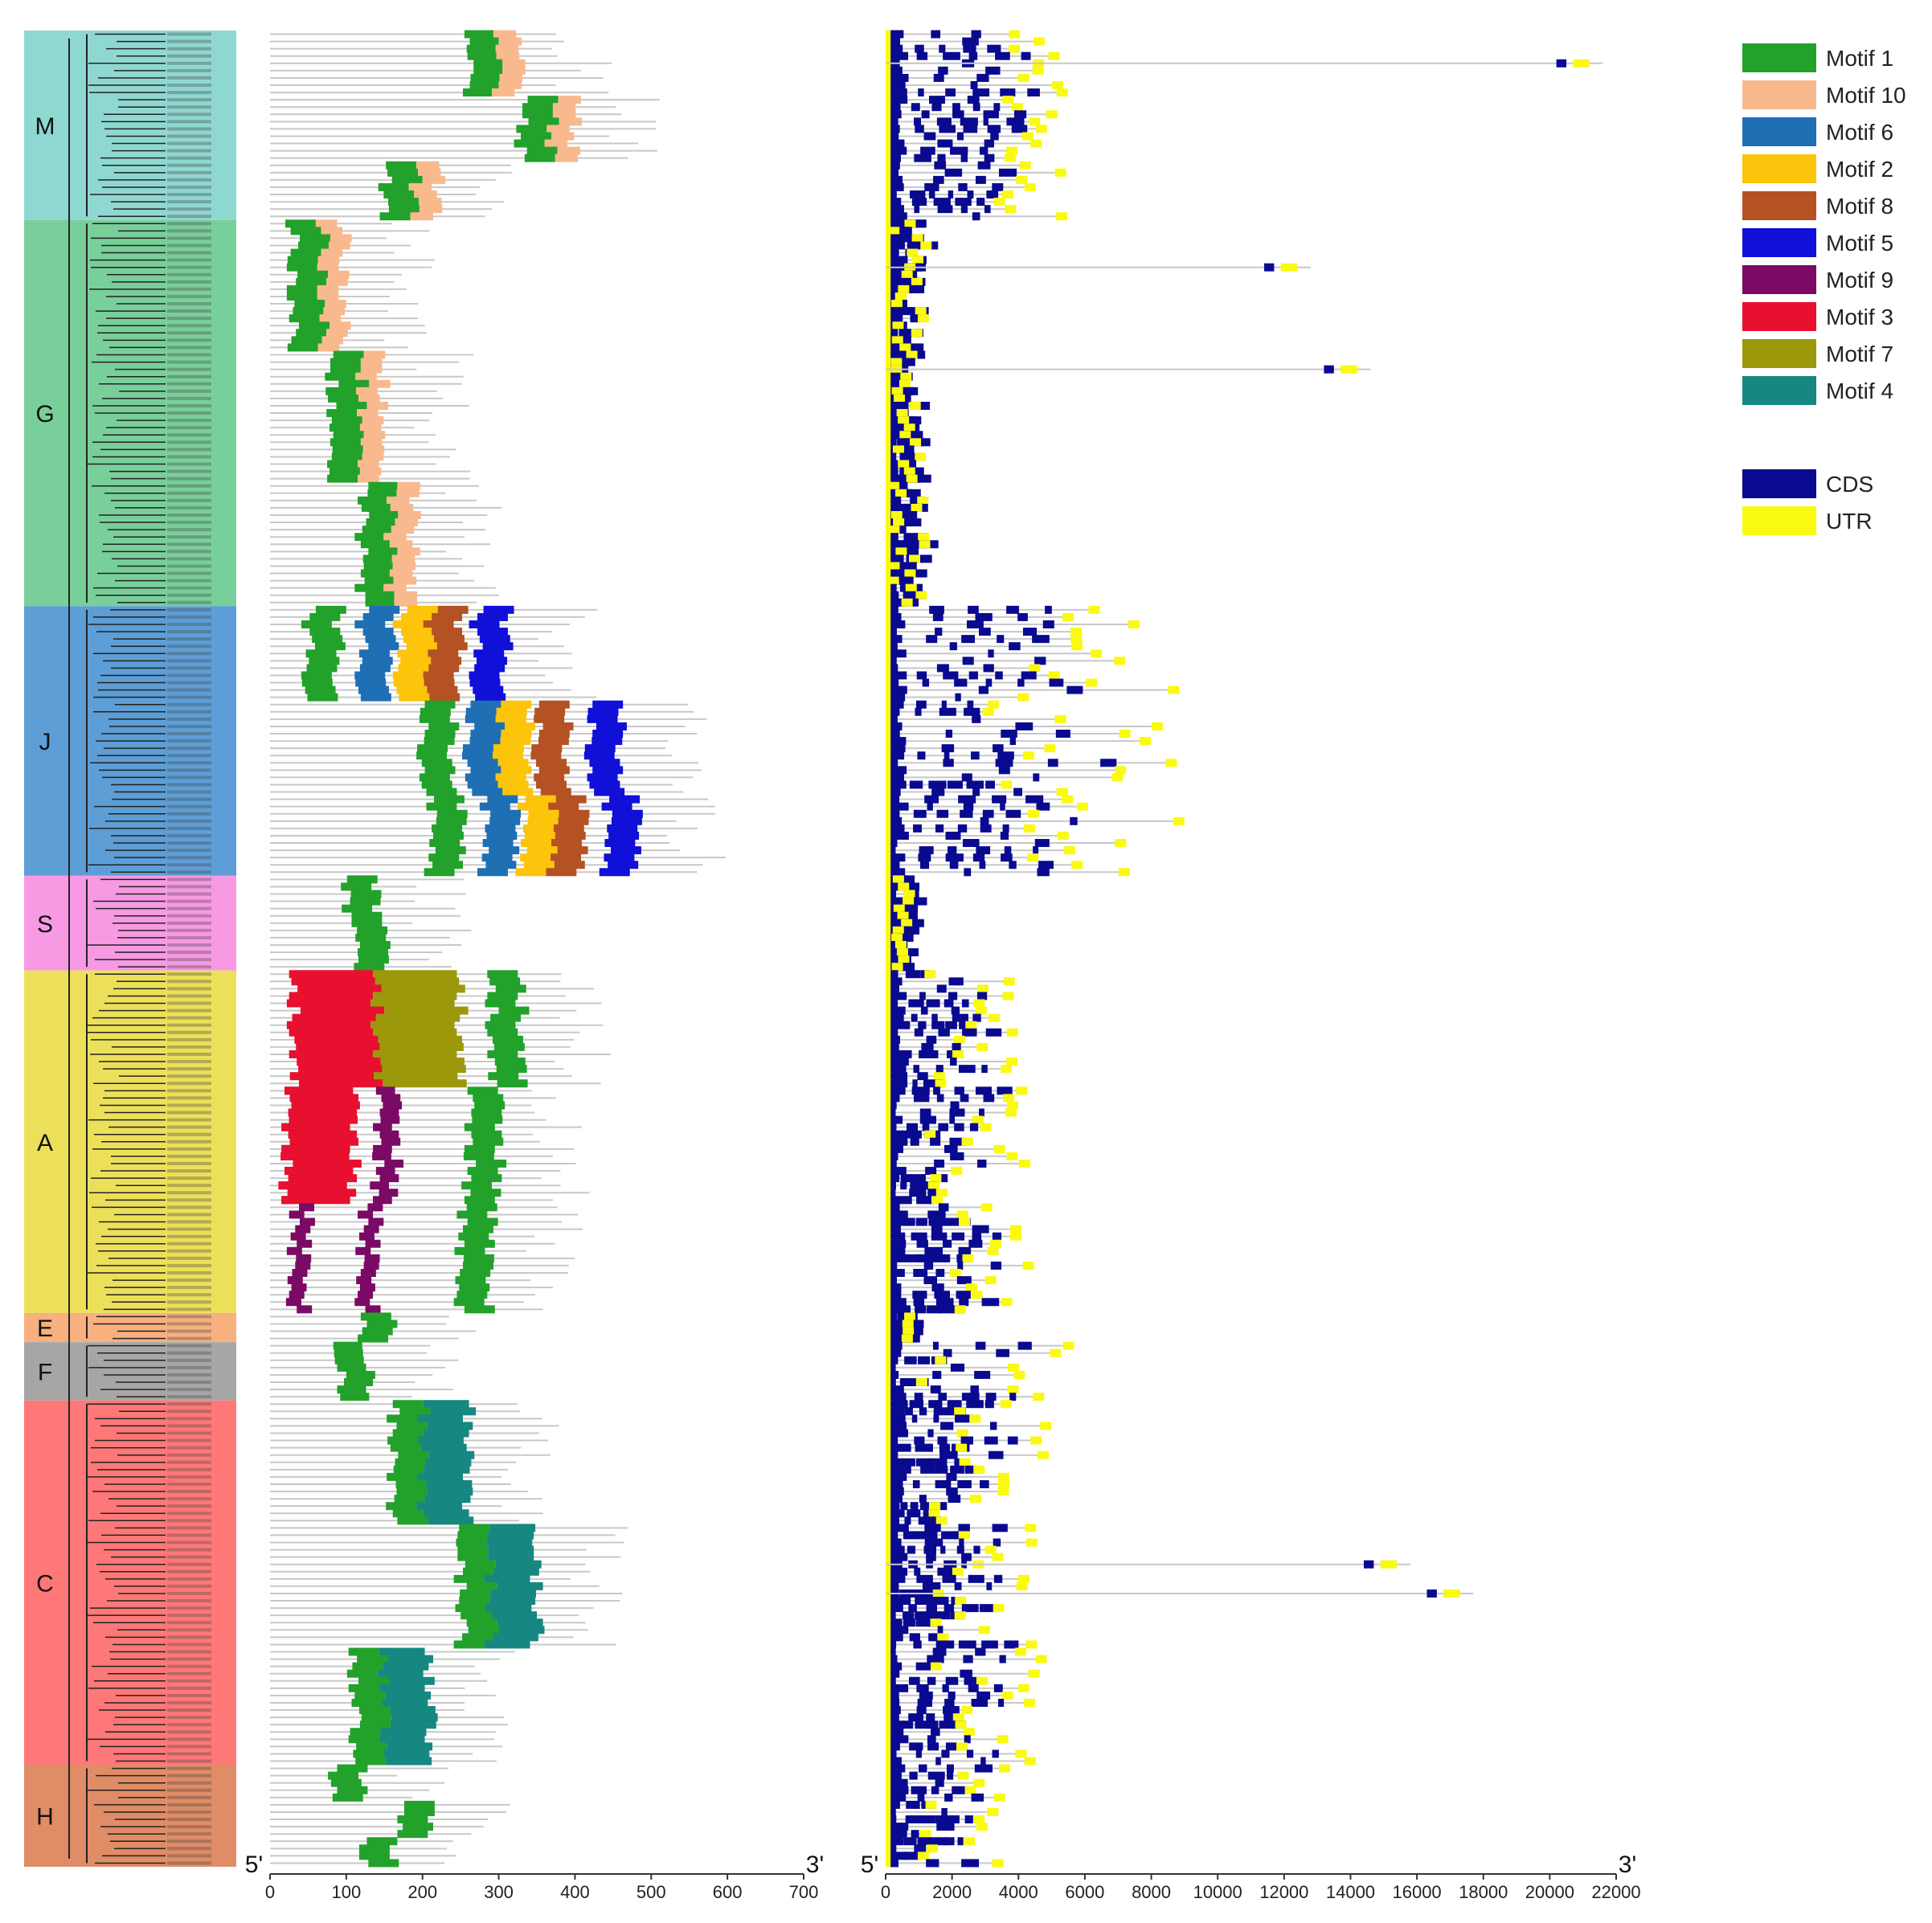 The width and height of the screenshot is (1932, 1923). I want to click on gene_axis-axis-tick-label: 18000, so click(1483, 1892).